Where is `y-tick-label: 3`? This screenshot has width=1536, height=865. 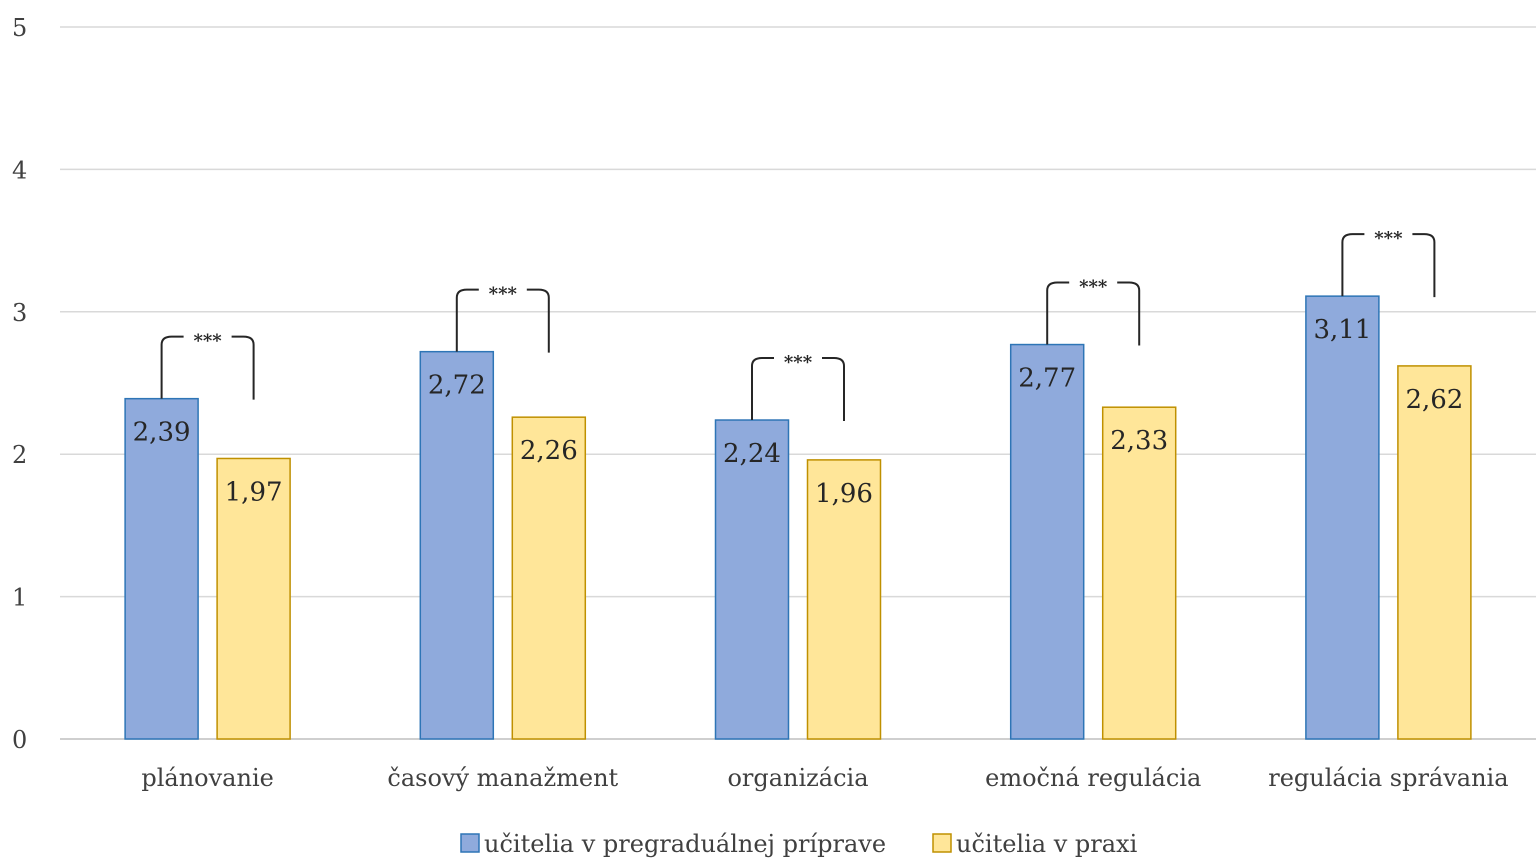 y-tick-label: 3 is located at coordinates (19, 313).